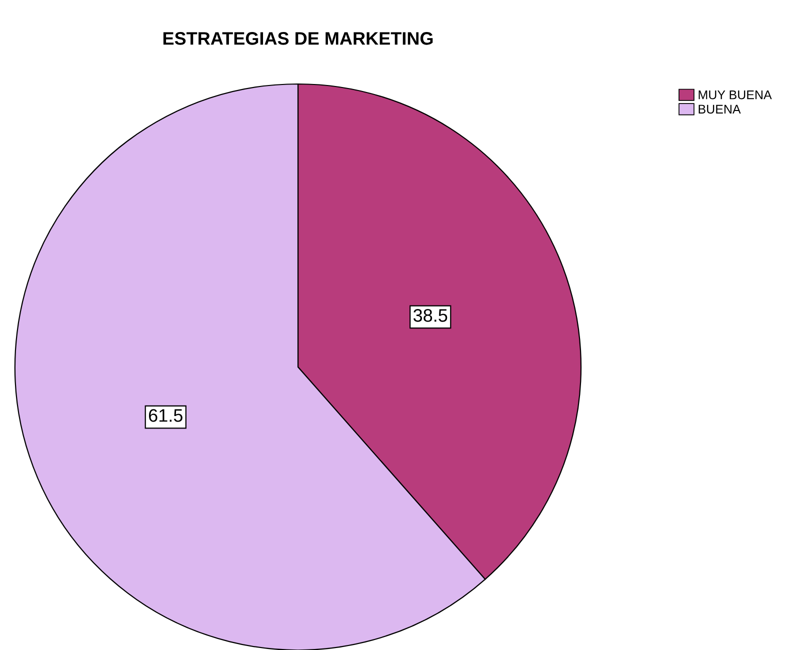  What do you see at coordinates (735, 95) in the screenshot?
I see `legend-label: MUY BUENA` at bounding box center [735, 95].